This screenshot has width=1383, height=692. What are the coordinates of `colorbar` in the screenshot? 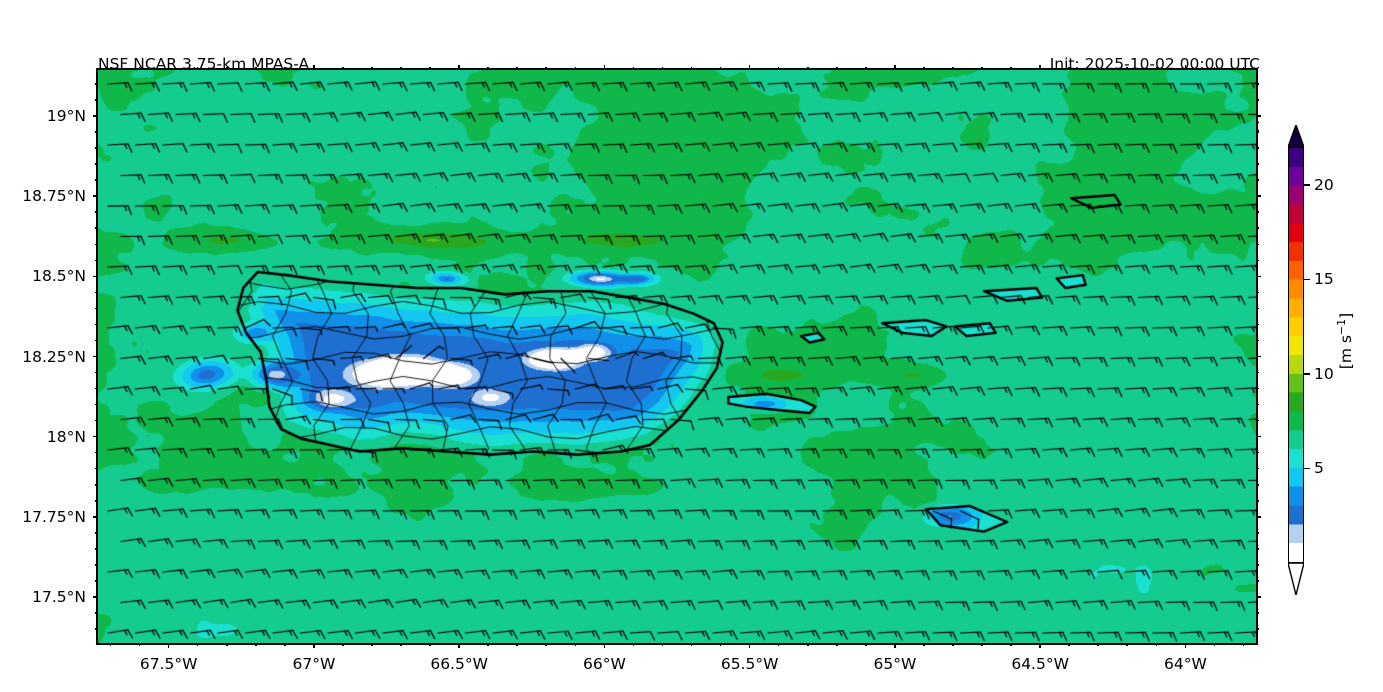 It's located at (1296, 360).